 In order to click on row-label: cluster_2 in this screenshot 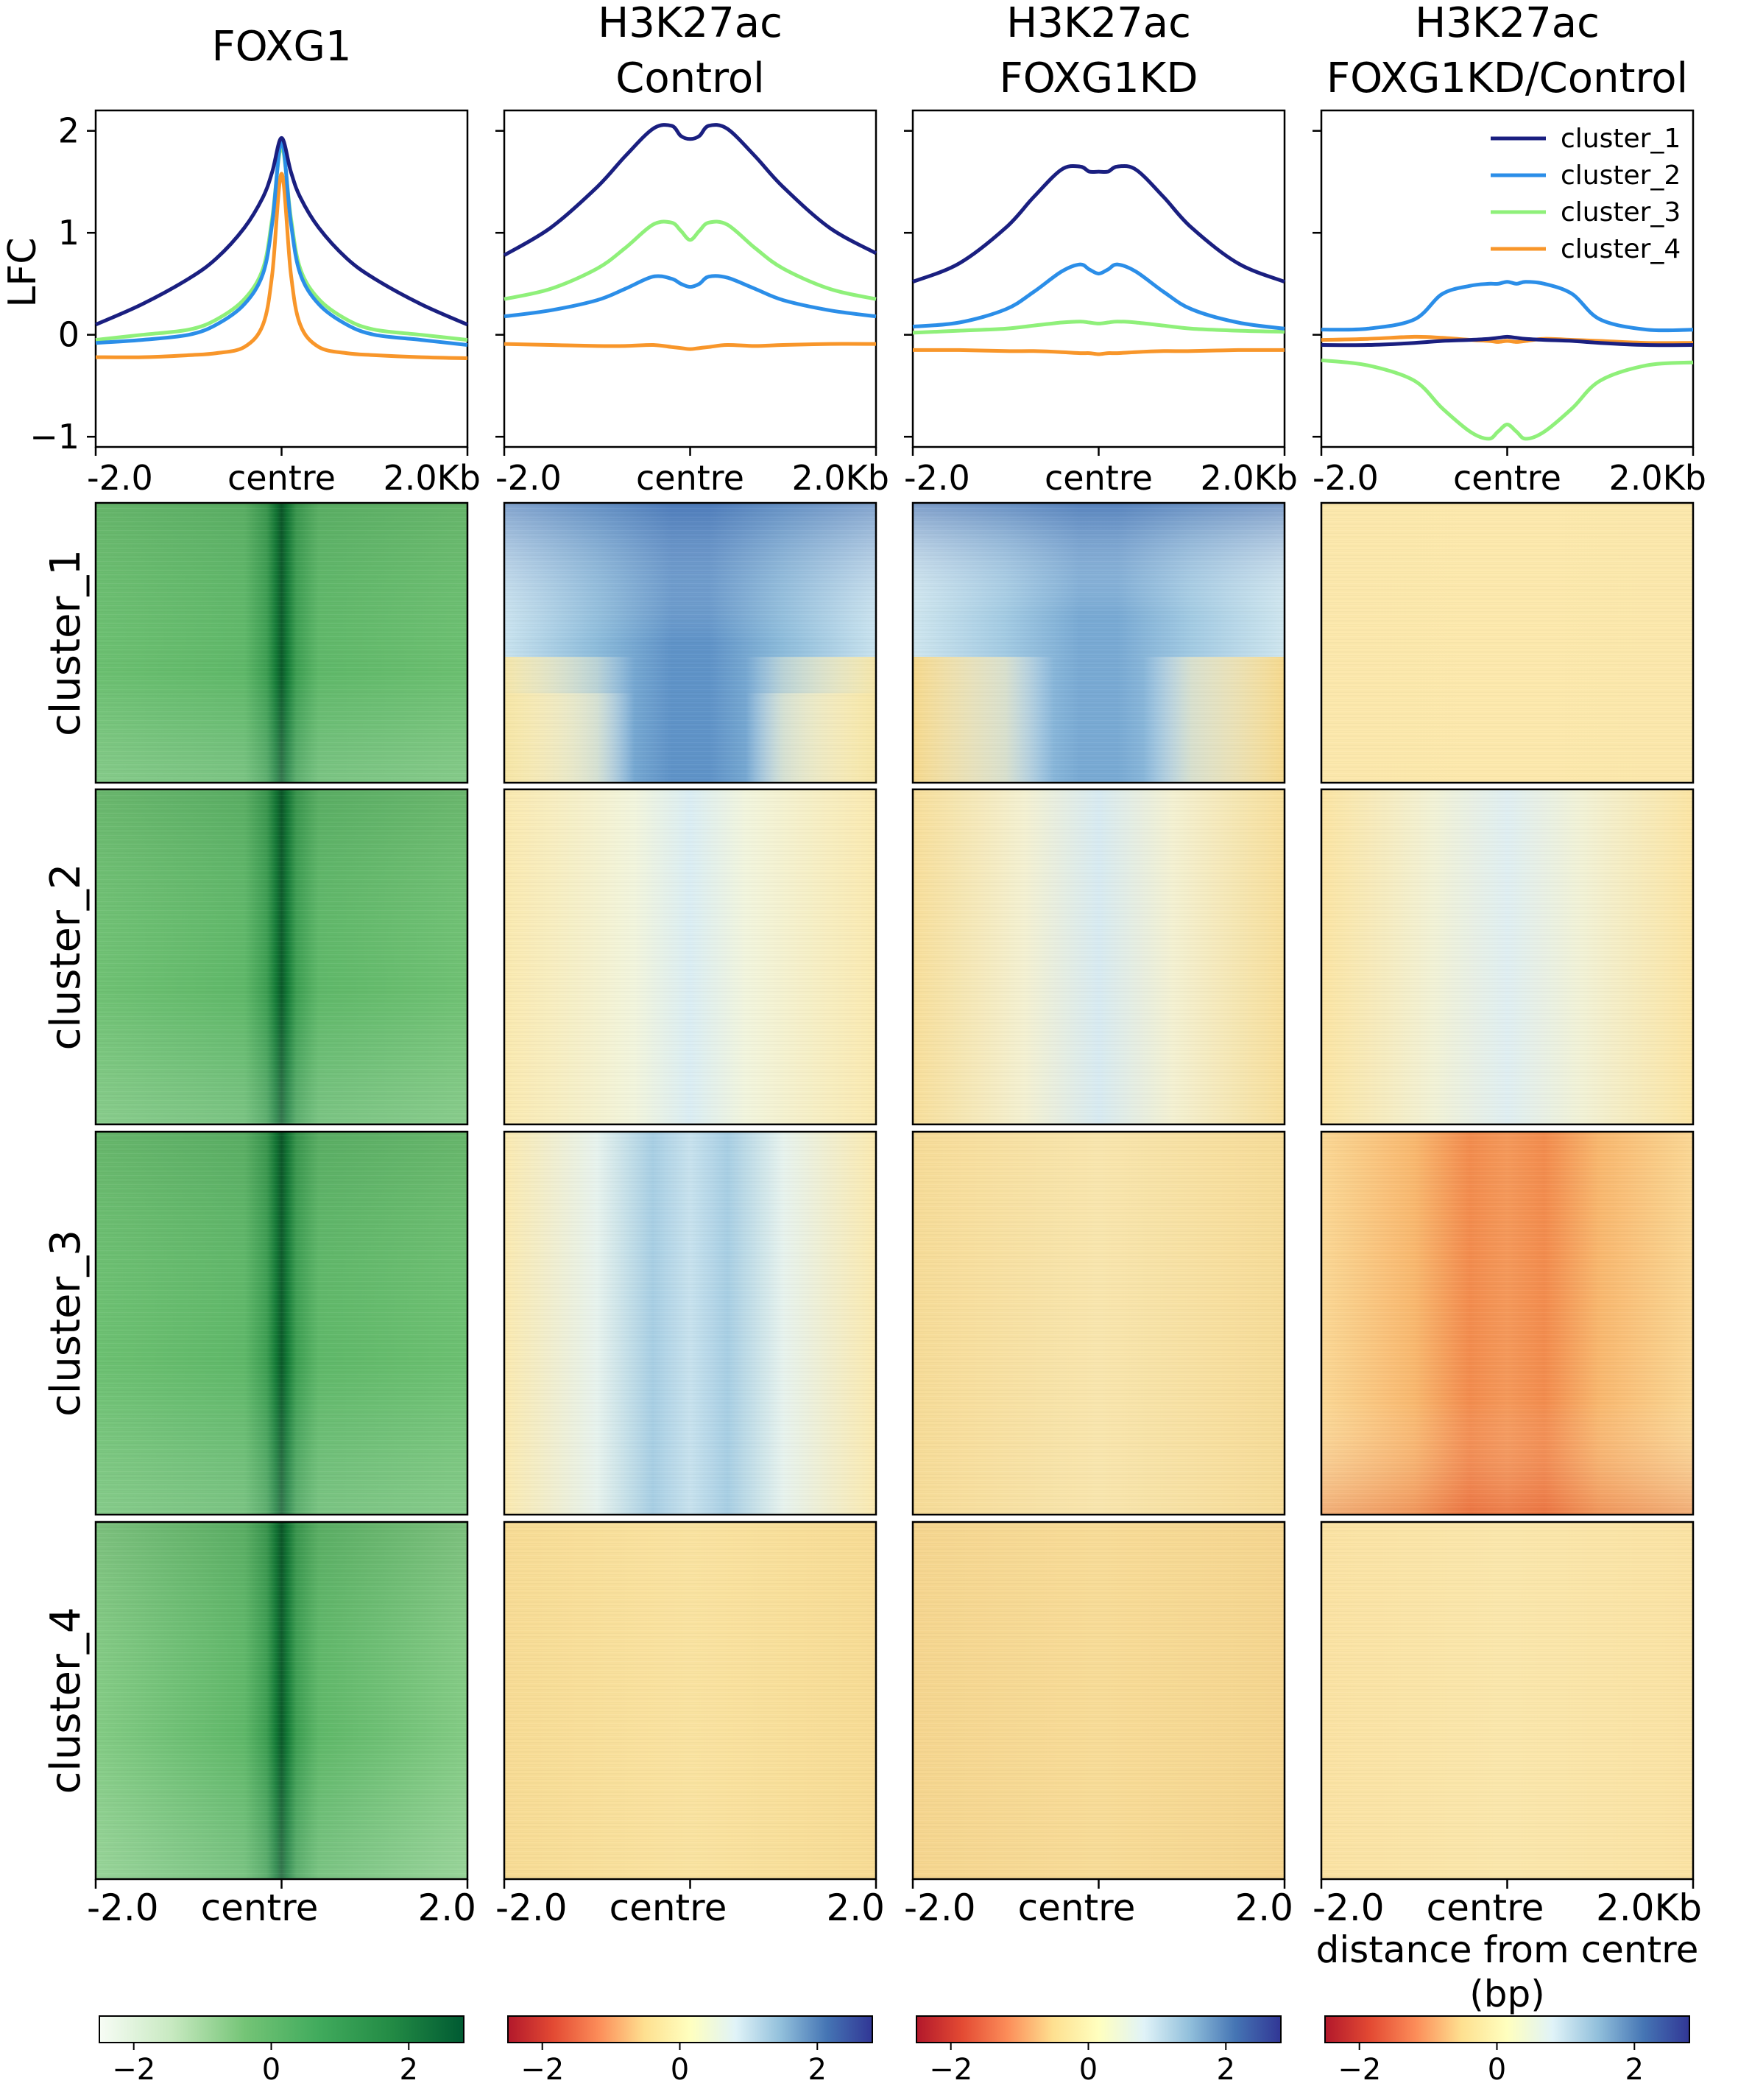, I will do `click(66, 956)`.